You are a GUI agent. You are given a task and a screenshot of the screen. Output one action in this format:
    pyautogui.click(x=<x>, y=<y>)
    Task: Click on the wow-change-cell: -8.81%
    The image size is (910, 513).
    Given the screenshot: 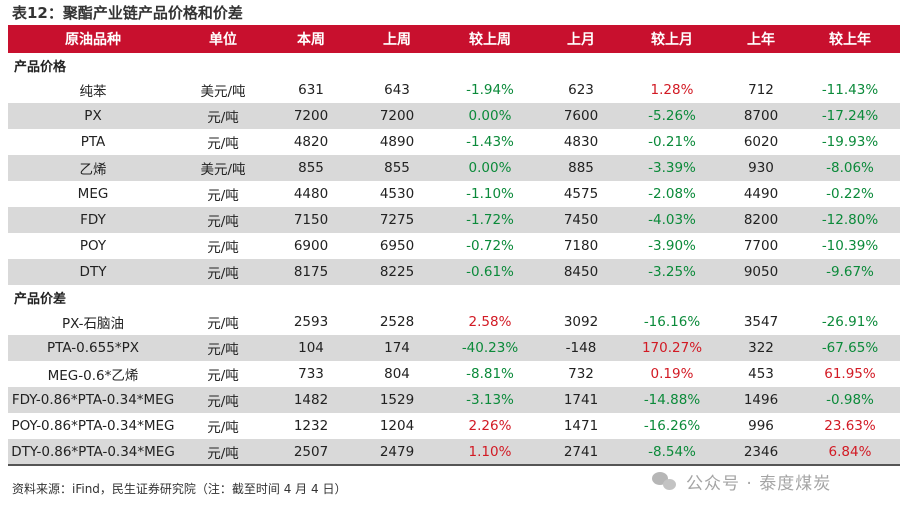 What is the action you would take?
    pyautogui.click(x=490, y=374)
    